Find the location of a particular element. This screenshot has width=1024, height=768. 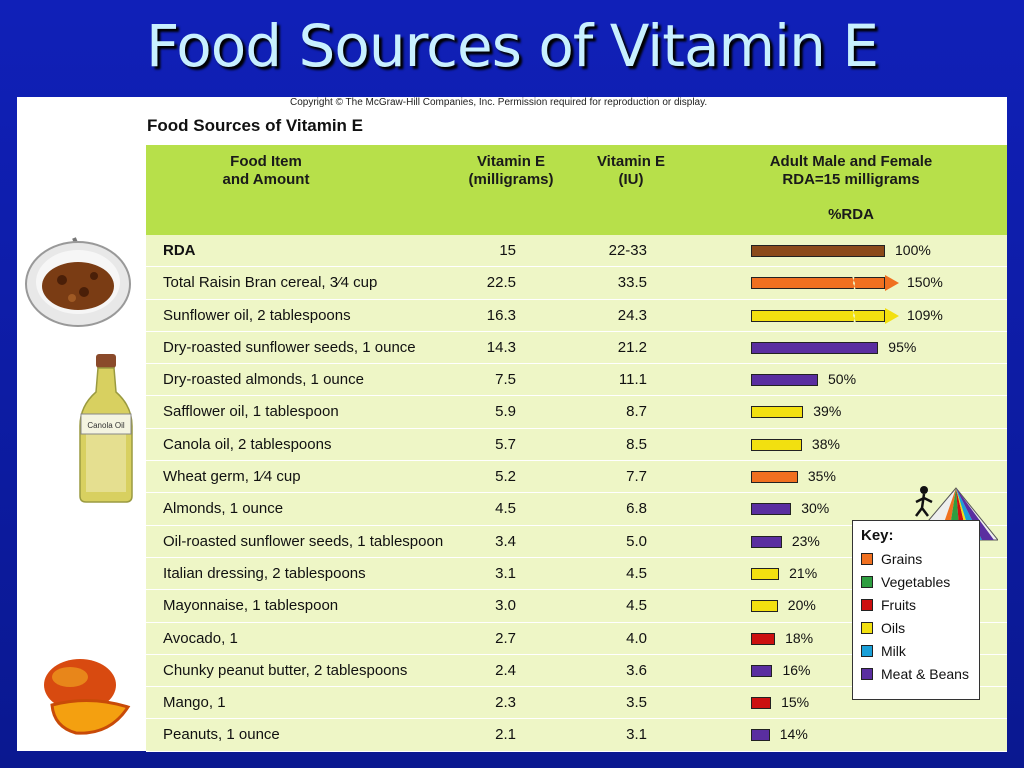

legend-label: Fruits is located at coordinates (898, 604).